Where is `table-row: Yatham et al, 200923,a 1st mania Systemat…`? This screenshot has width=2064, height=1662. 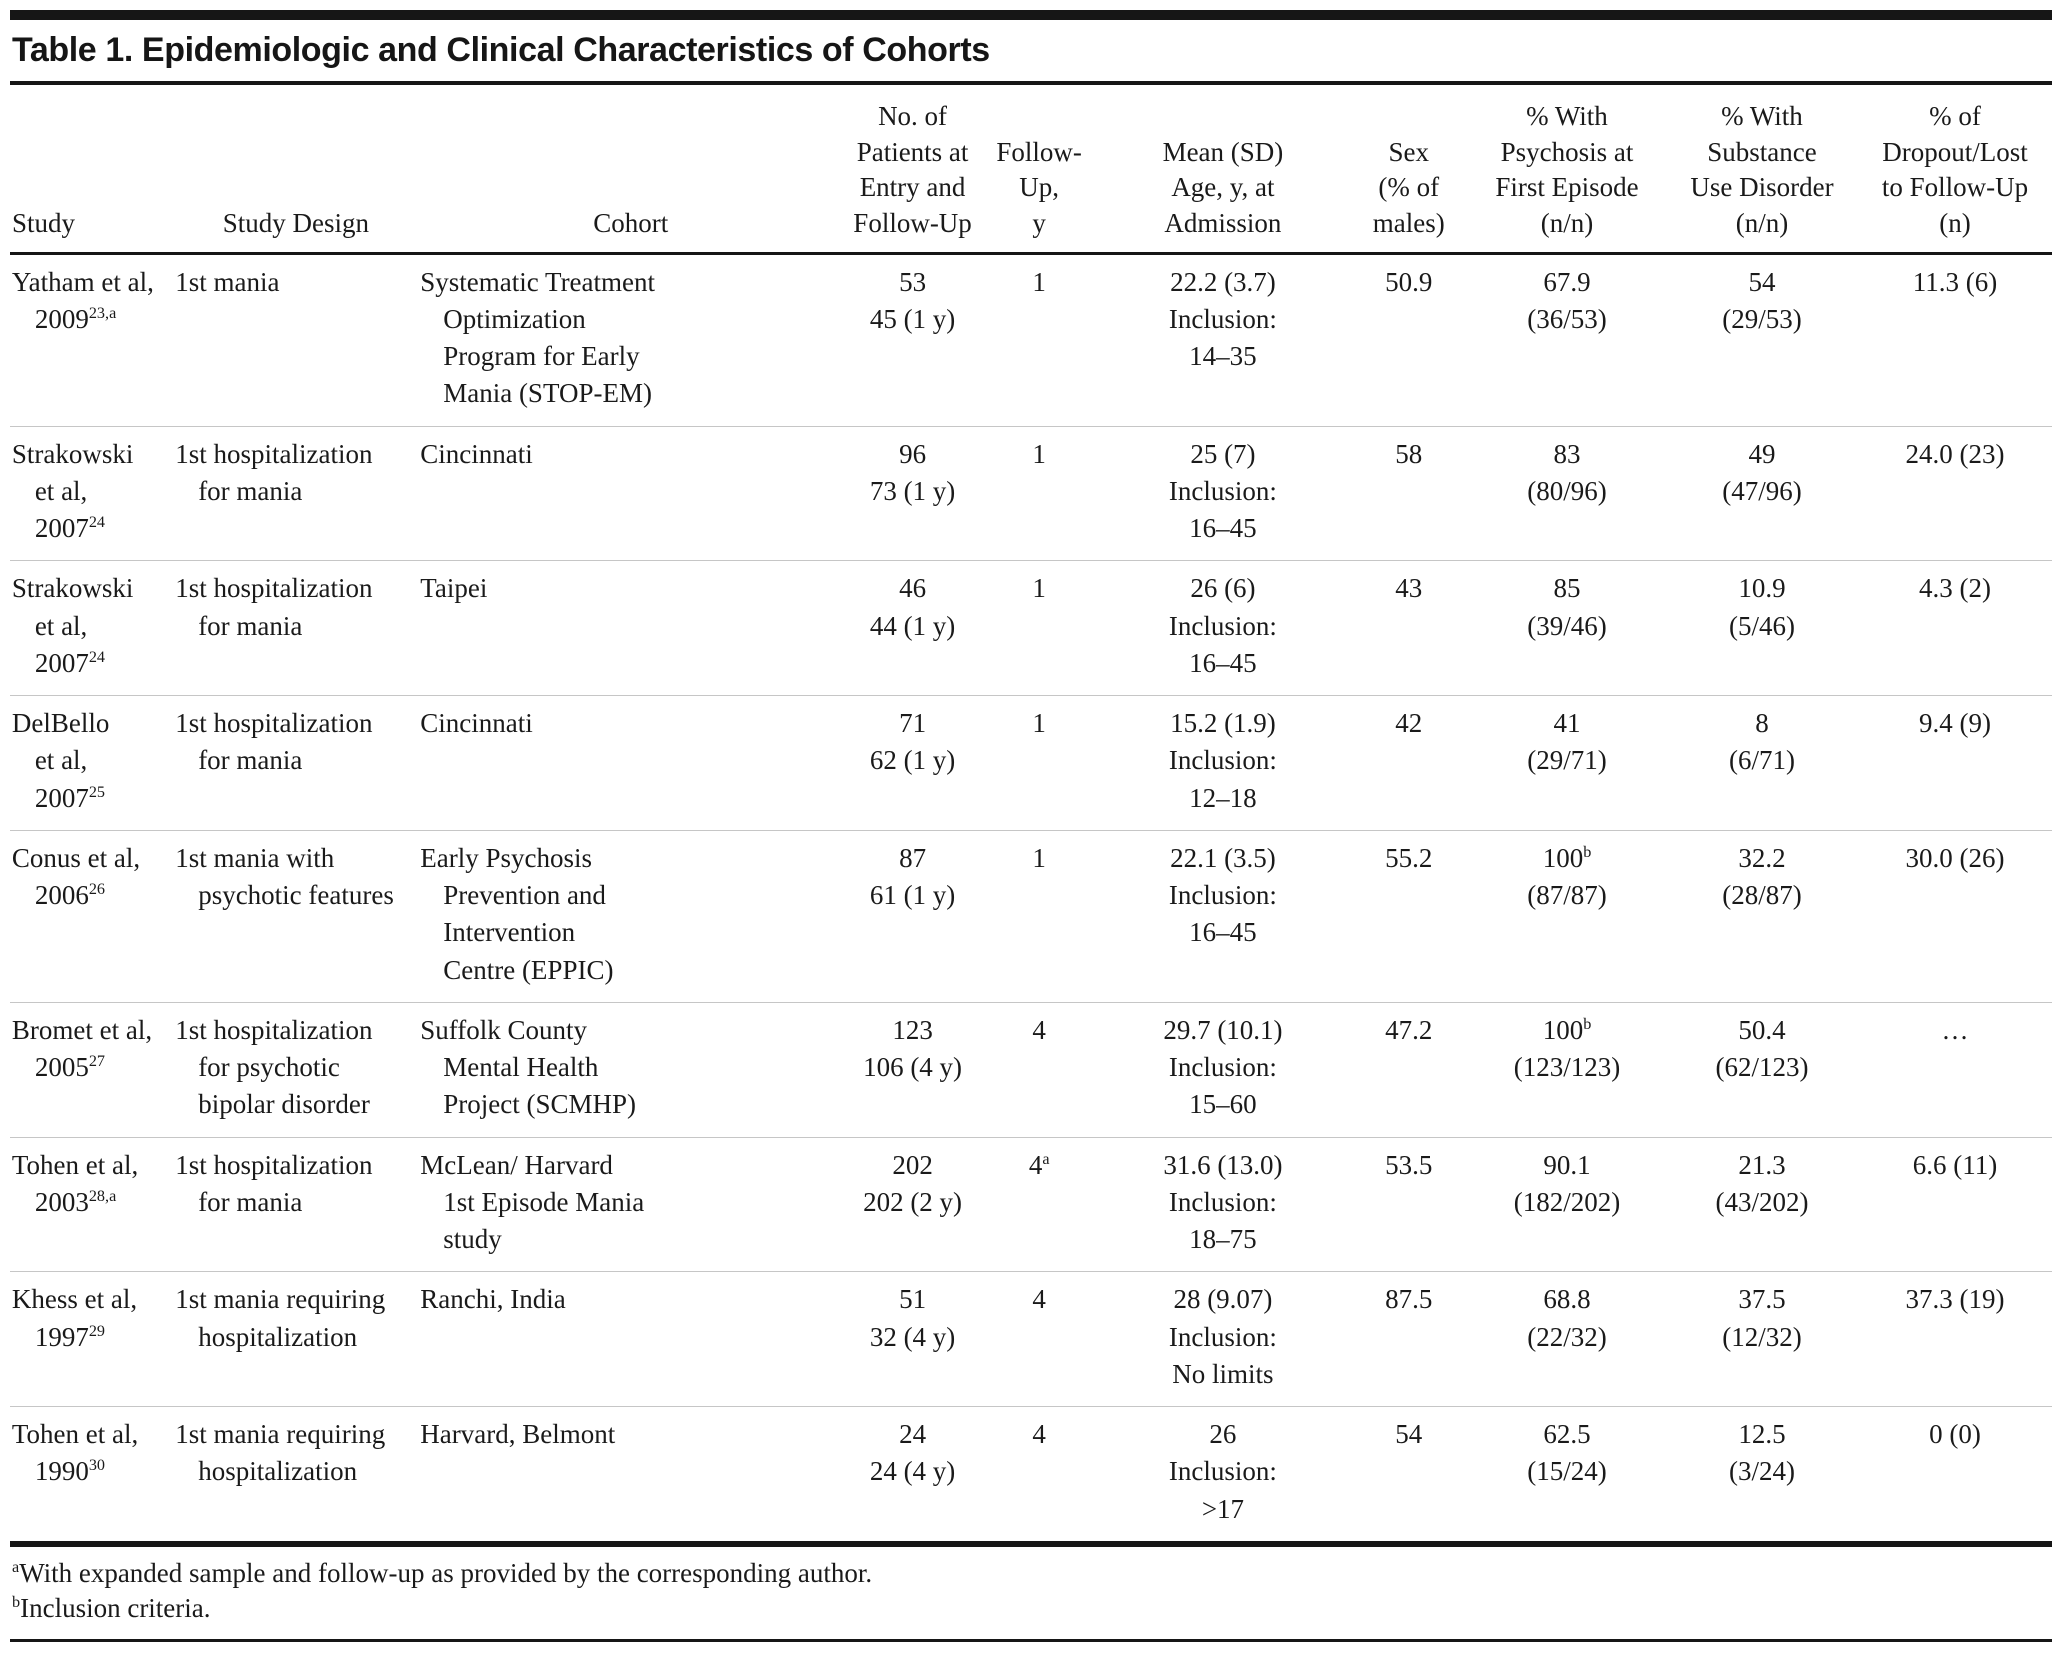
table-row: Yatham et al, 200923,a 1st mania Systemat… is located at coordinates (1031, 339).